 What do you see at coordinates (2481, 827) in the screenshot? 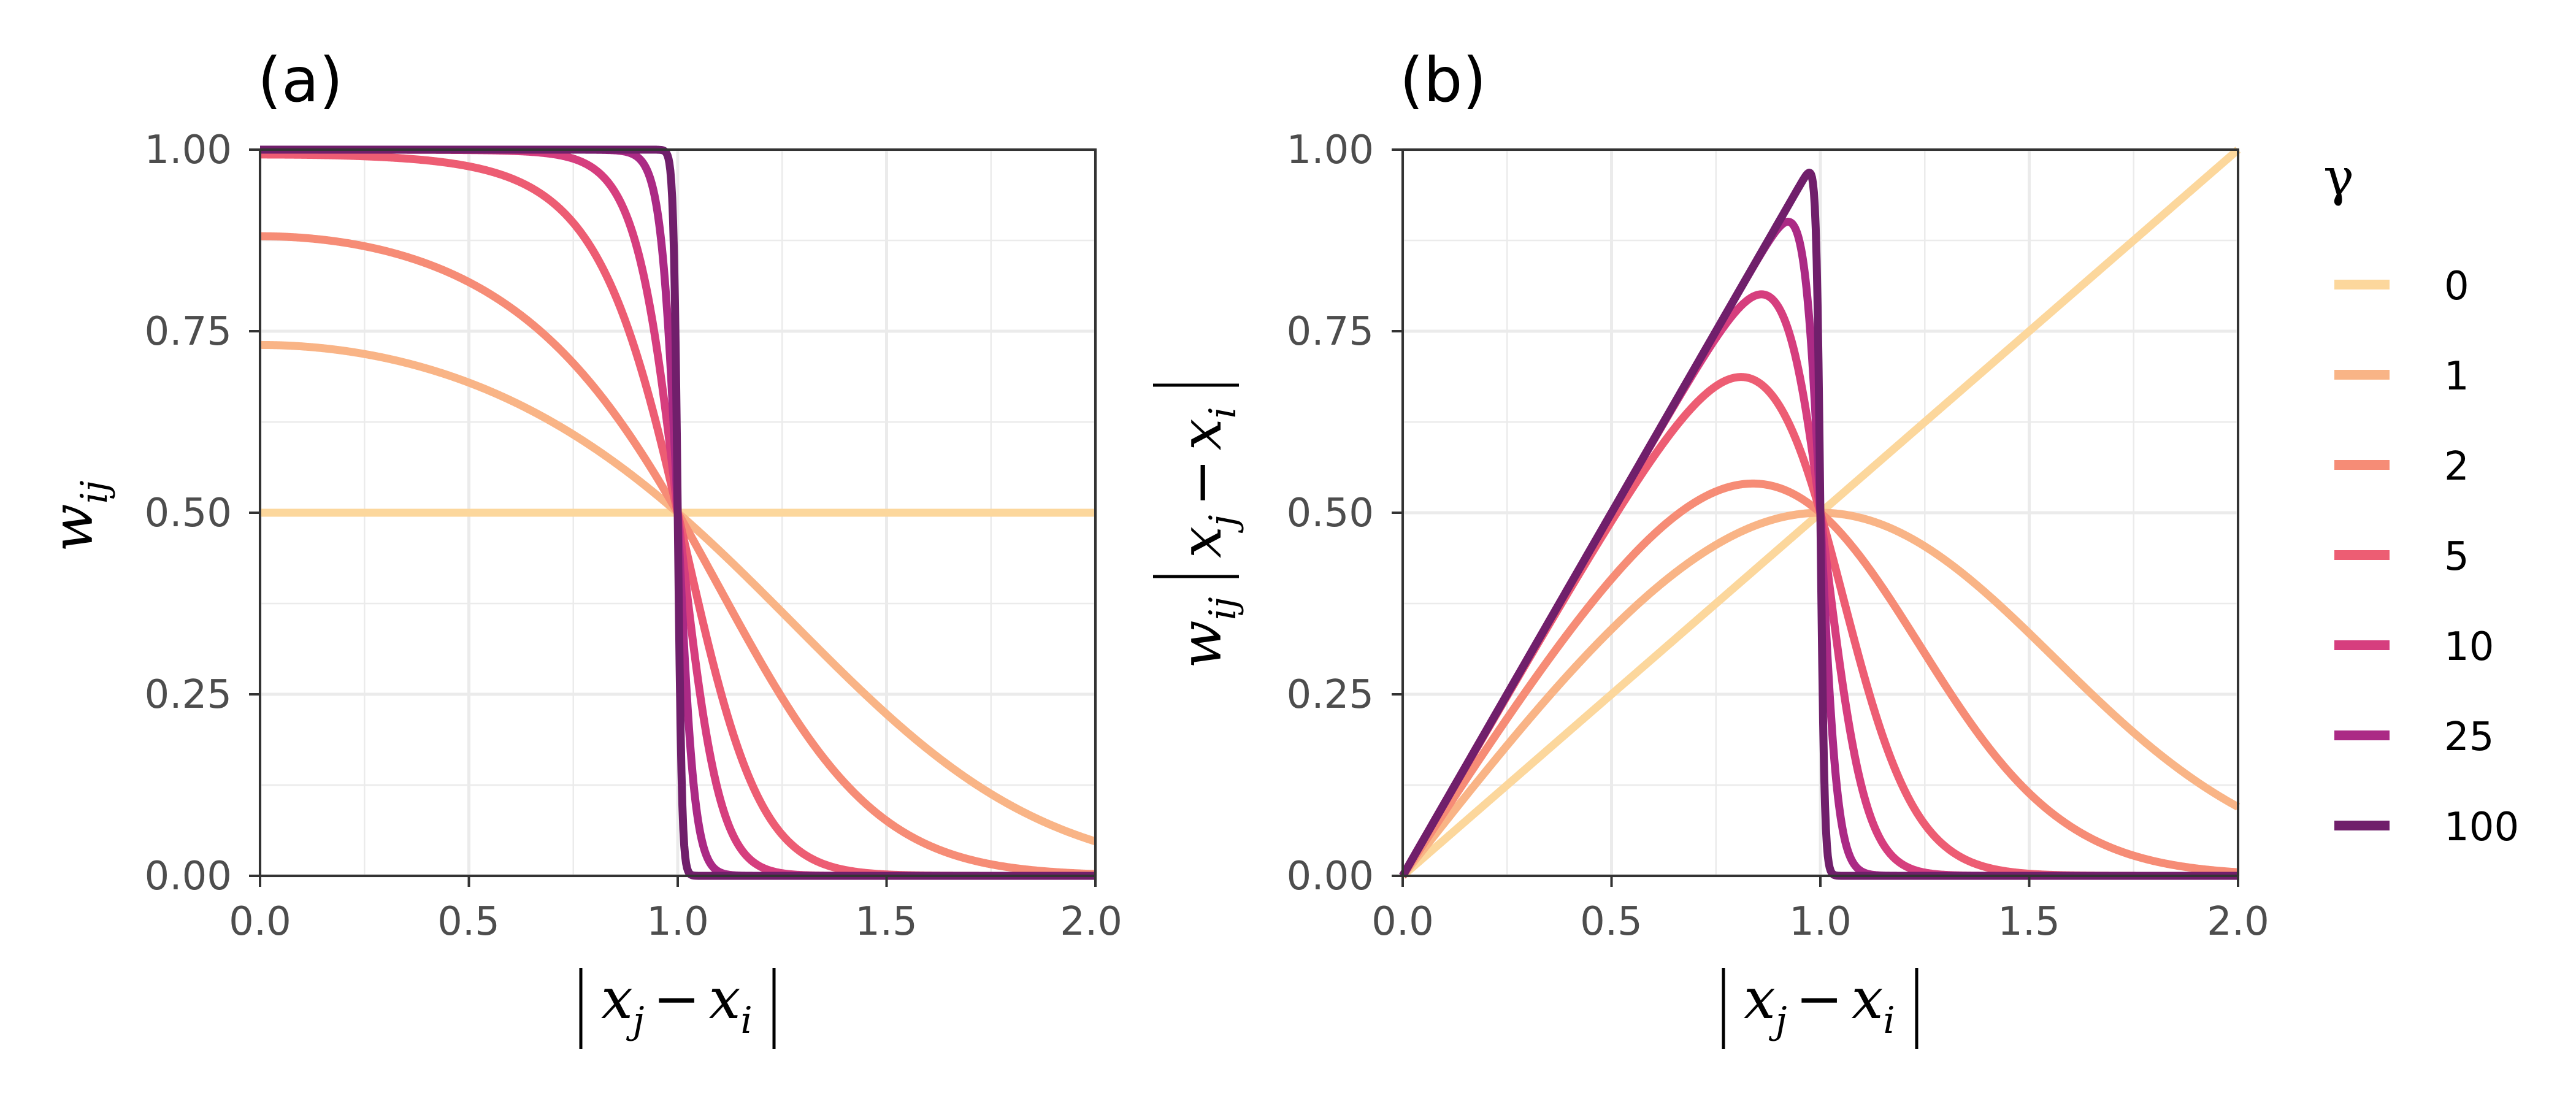
I see `legend-label: 100` at bounding box center [2481, 827].